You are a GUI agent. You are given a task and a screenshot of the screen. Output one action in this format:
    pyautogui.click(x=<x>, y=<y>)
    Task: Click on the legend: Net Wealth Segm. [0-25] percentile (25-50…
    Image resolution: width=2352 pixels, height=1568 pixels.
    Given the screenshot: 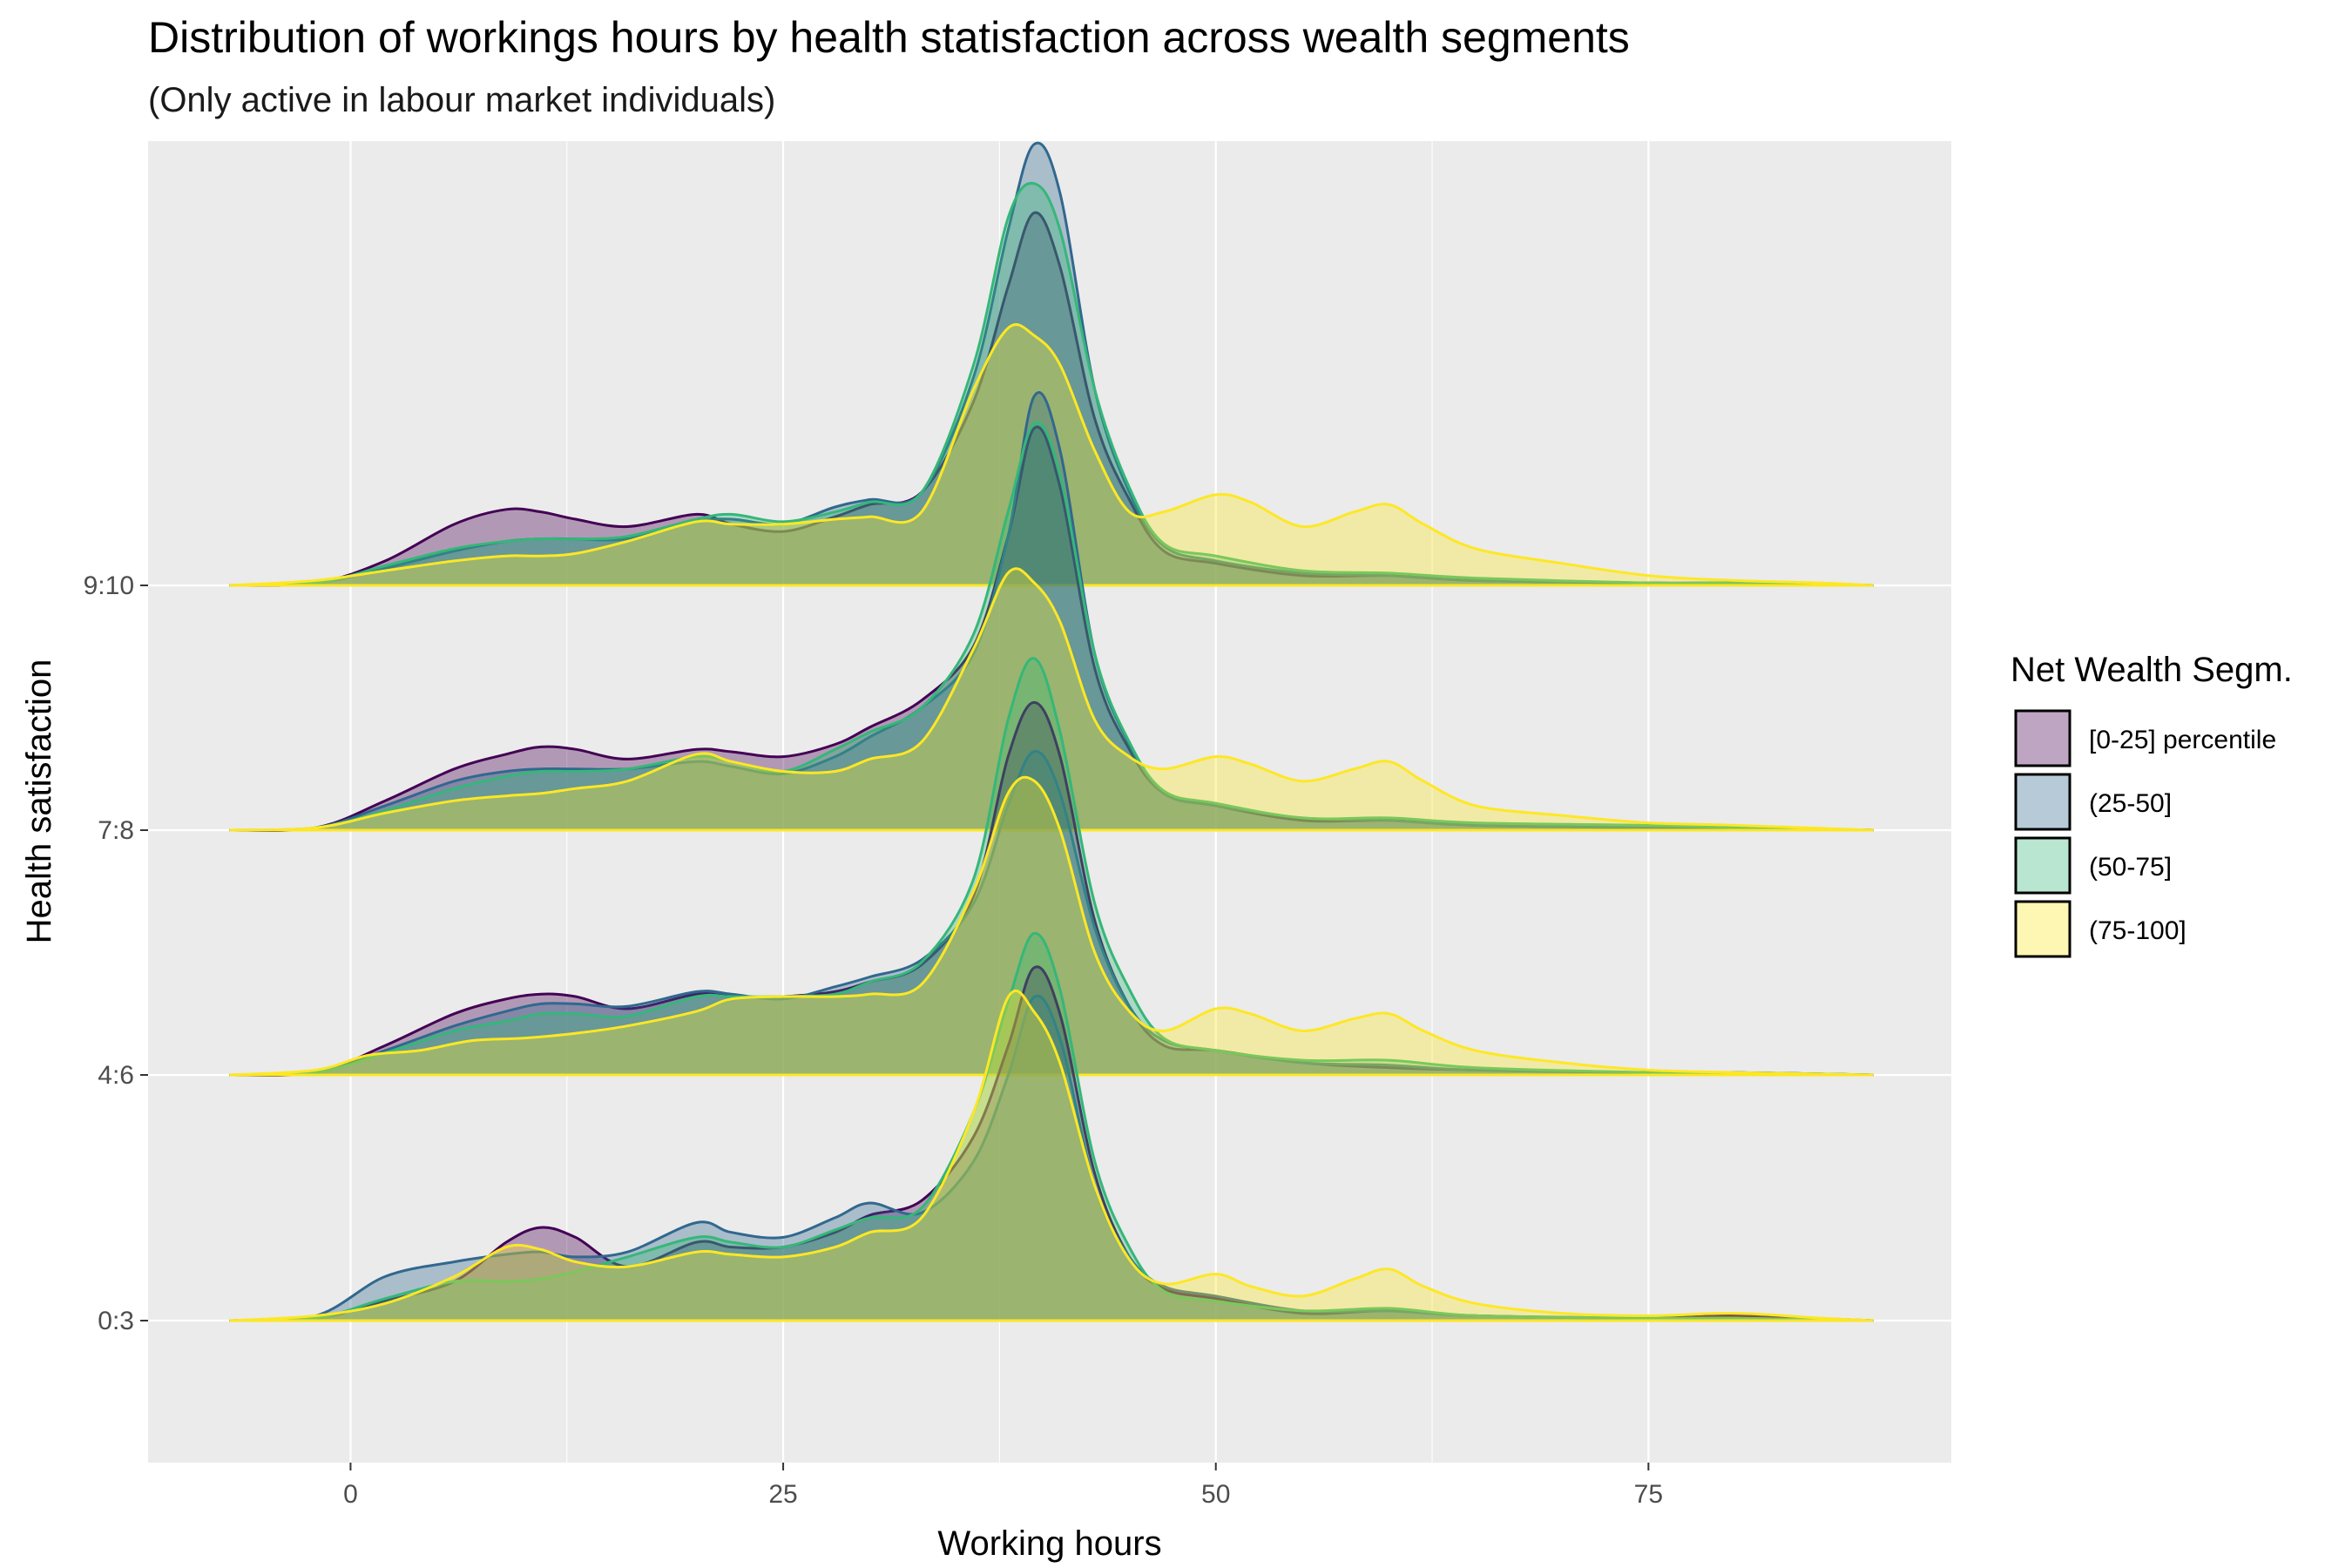 What is the action you would take?
    pyautogui.click(x=2152, y=805)
    